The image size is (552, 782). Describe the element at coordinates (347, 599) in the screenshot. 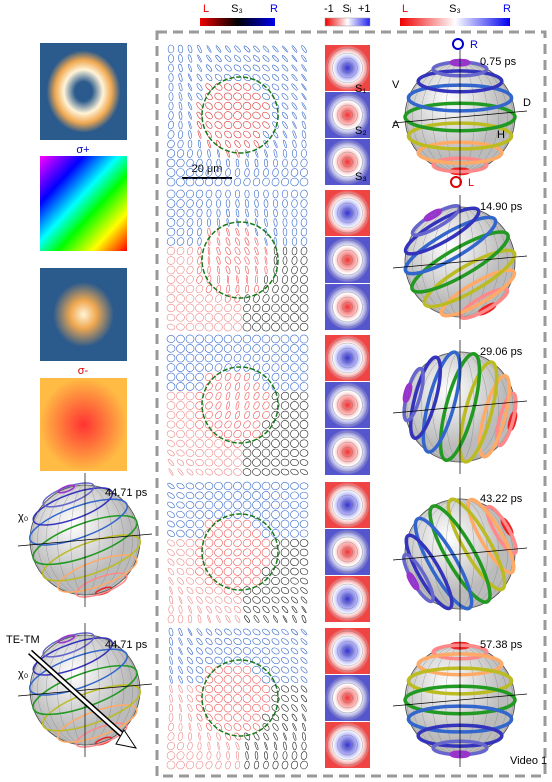

I see `stokes-map` at that location.